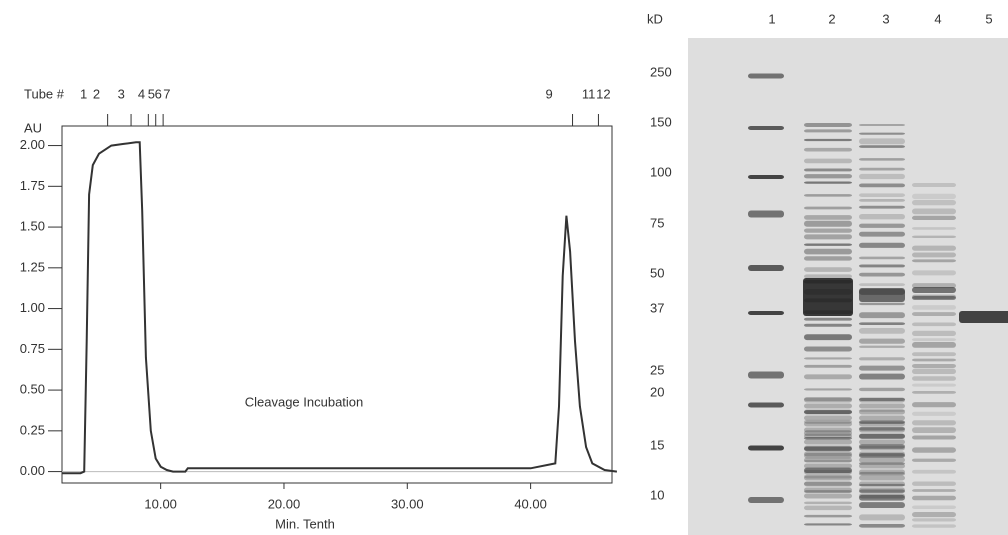 The width and height of the screenshot is (1008, 535). What do you see at coordinates (160, 503) in the screenshot?
I see `x-tick-label: 10.00` at bounding box center [160, 503].